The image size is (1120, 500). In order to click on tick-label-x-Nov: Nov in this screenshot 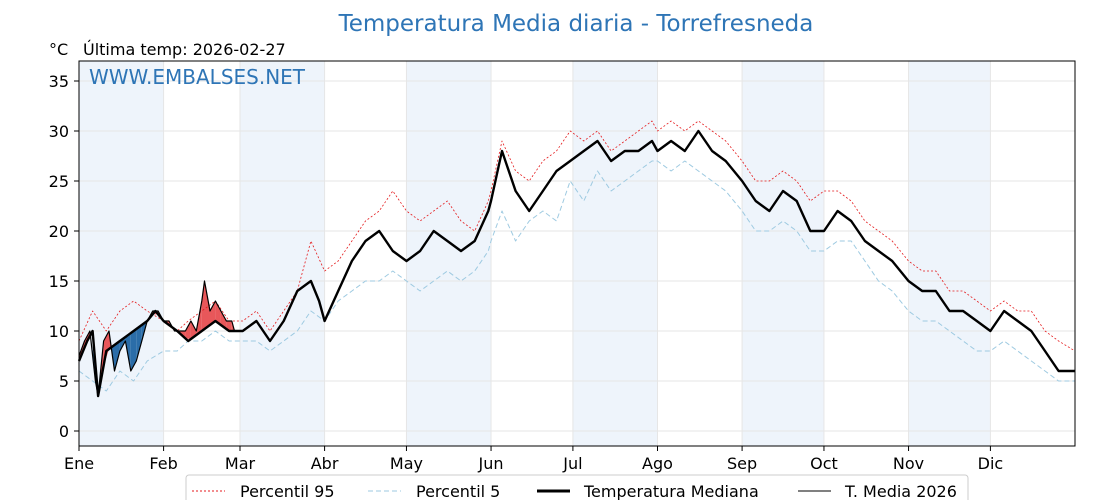, I will do `click(908, 463)`.